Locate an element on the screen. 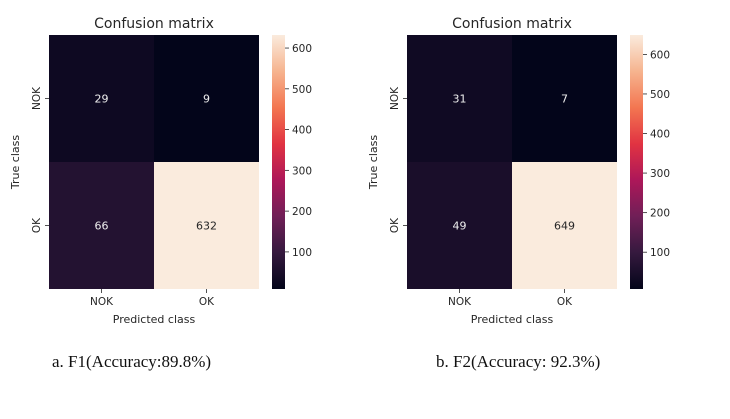 The width and height of the screenshot is (730, 419). caption-f2: b. F2(Accuracy: 92.3%) is located at coordinates (518, 361).